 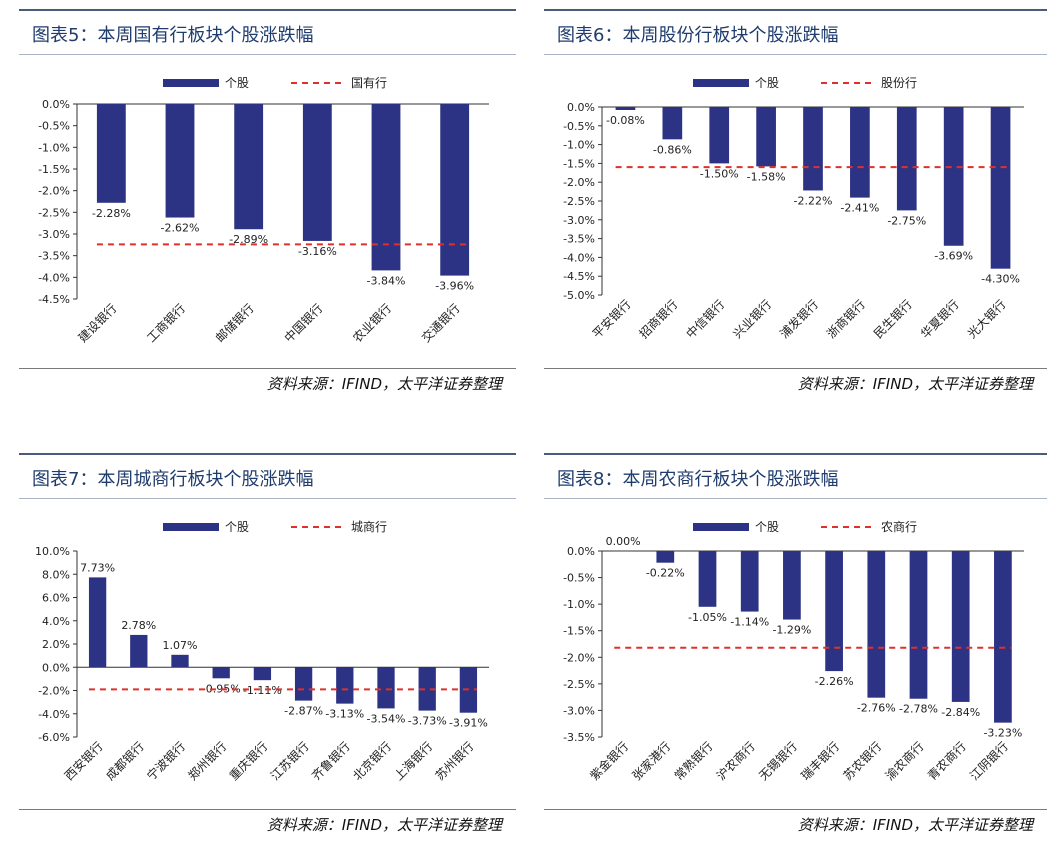 What do you see at coordinates (369, 83) in the screenshot?
I see `legend-label-ref: 国有行` at bounding box center [369, 83].